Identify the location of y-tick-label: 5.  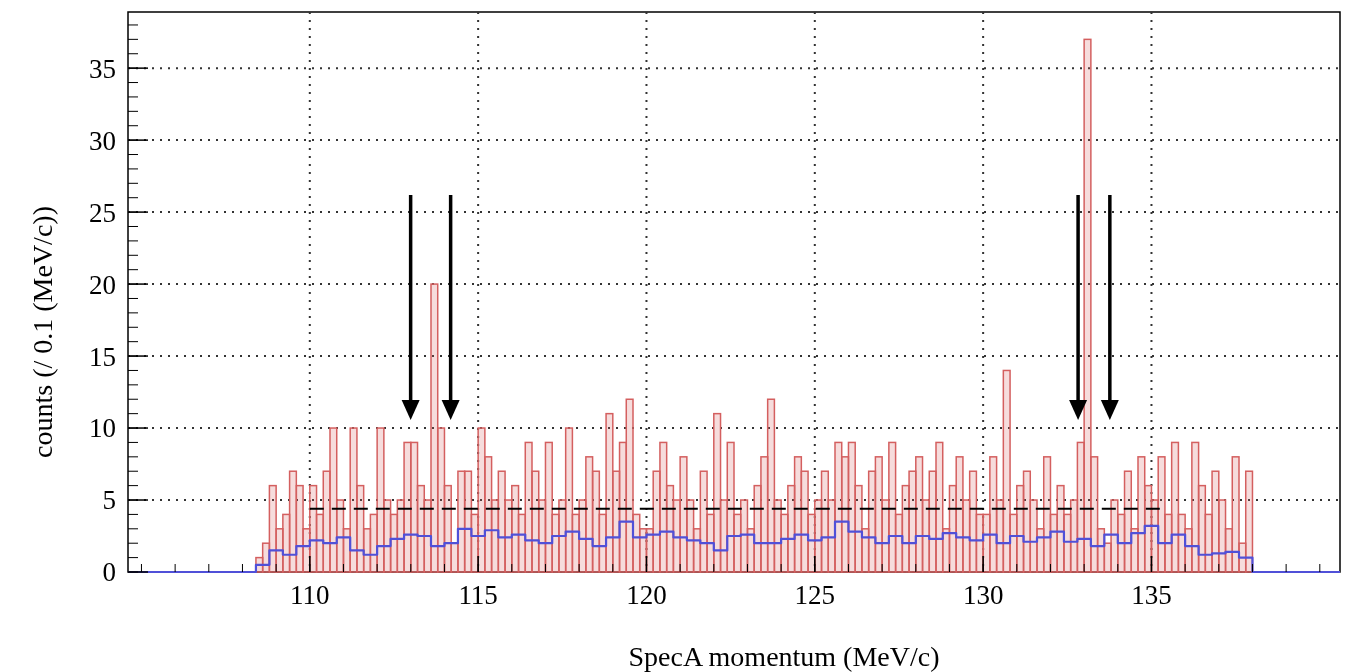
(109, 500).